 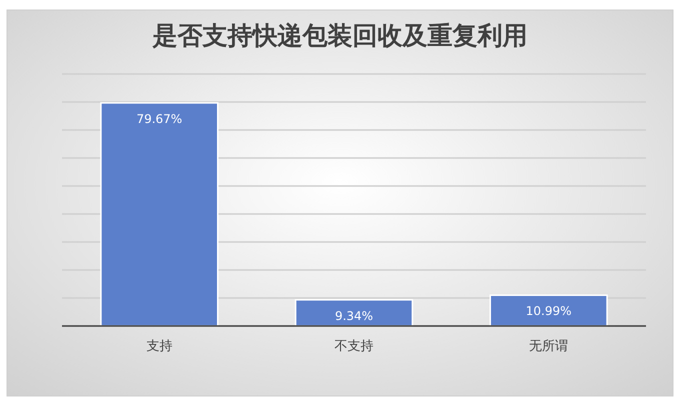 What do you see at coordinates (340, 35) in the screenshot?
I see `chart-title: 是否支持快递包装回收及重复利用` at bounding box center [340, 35].